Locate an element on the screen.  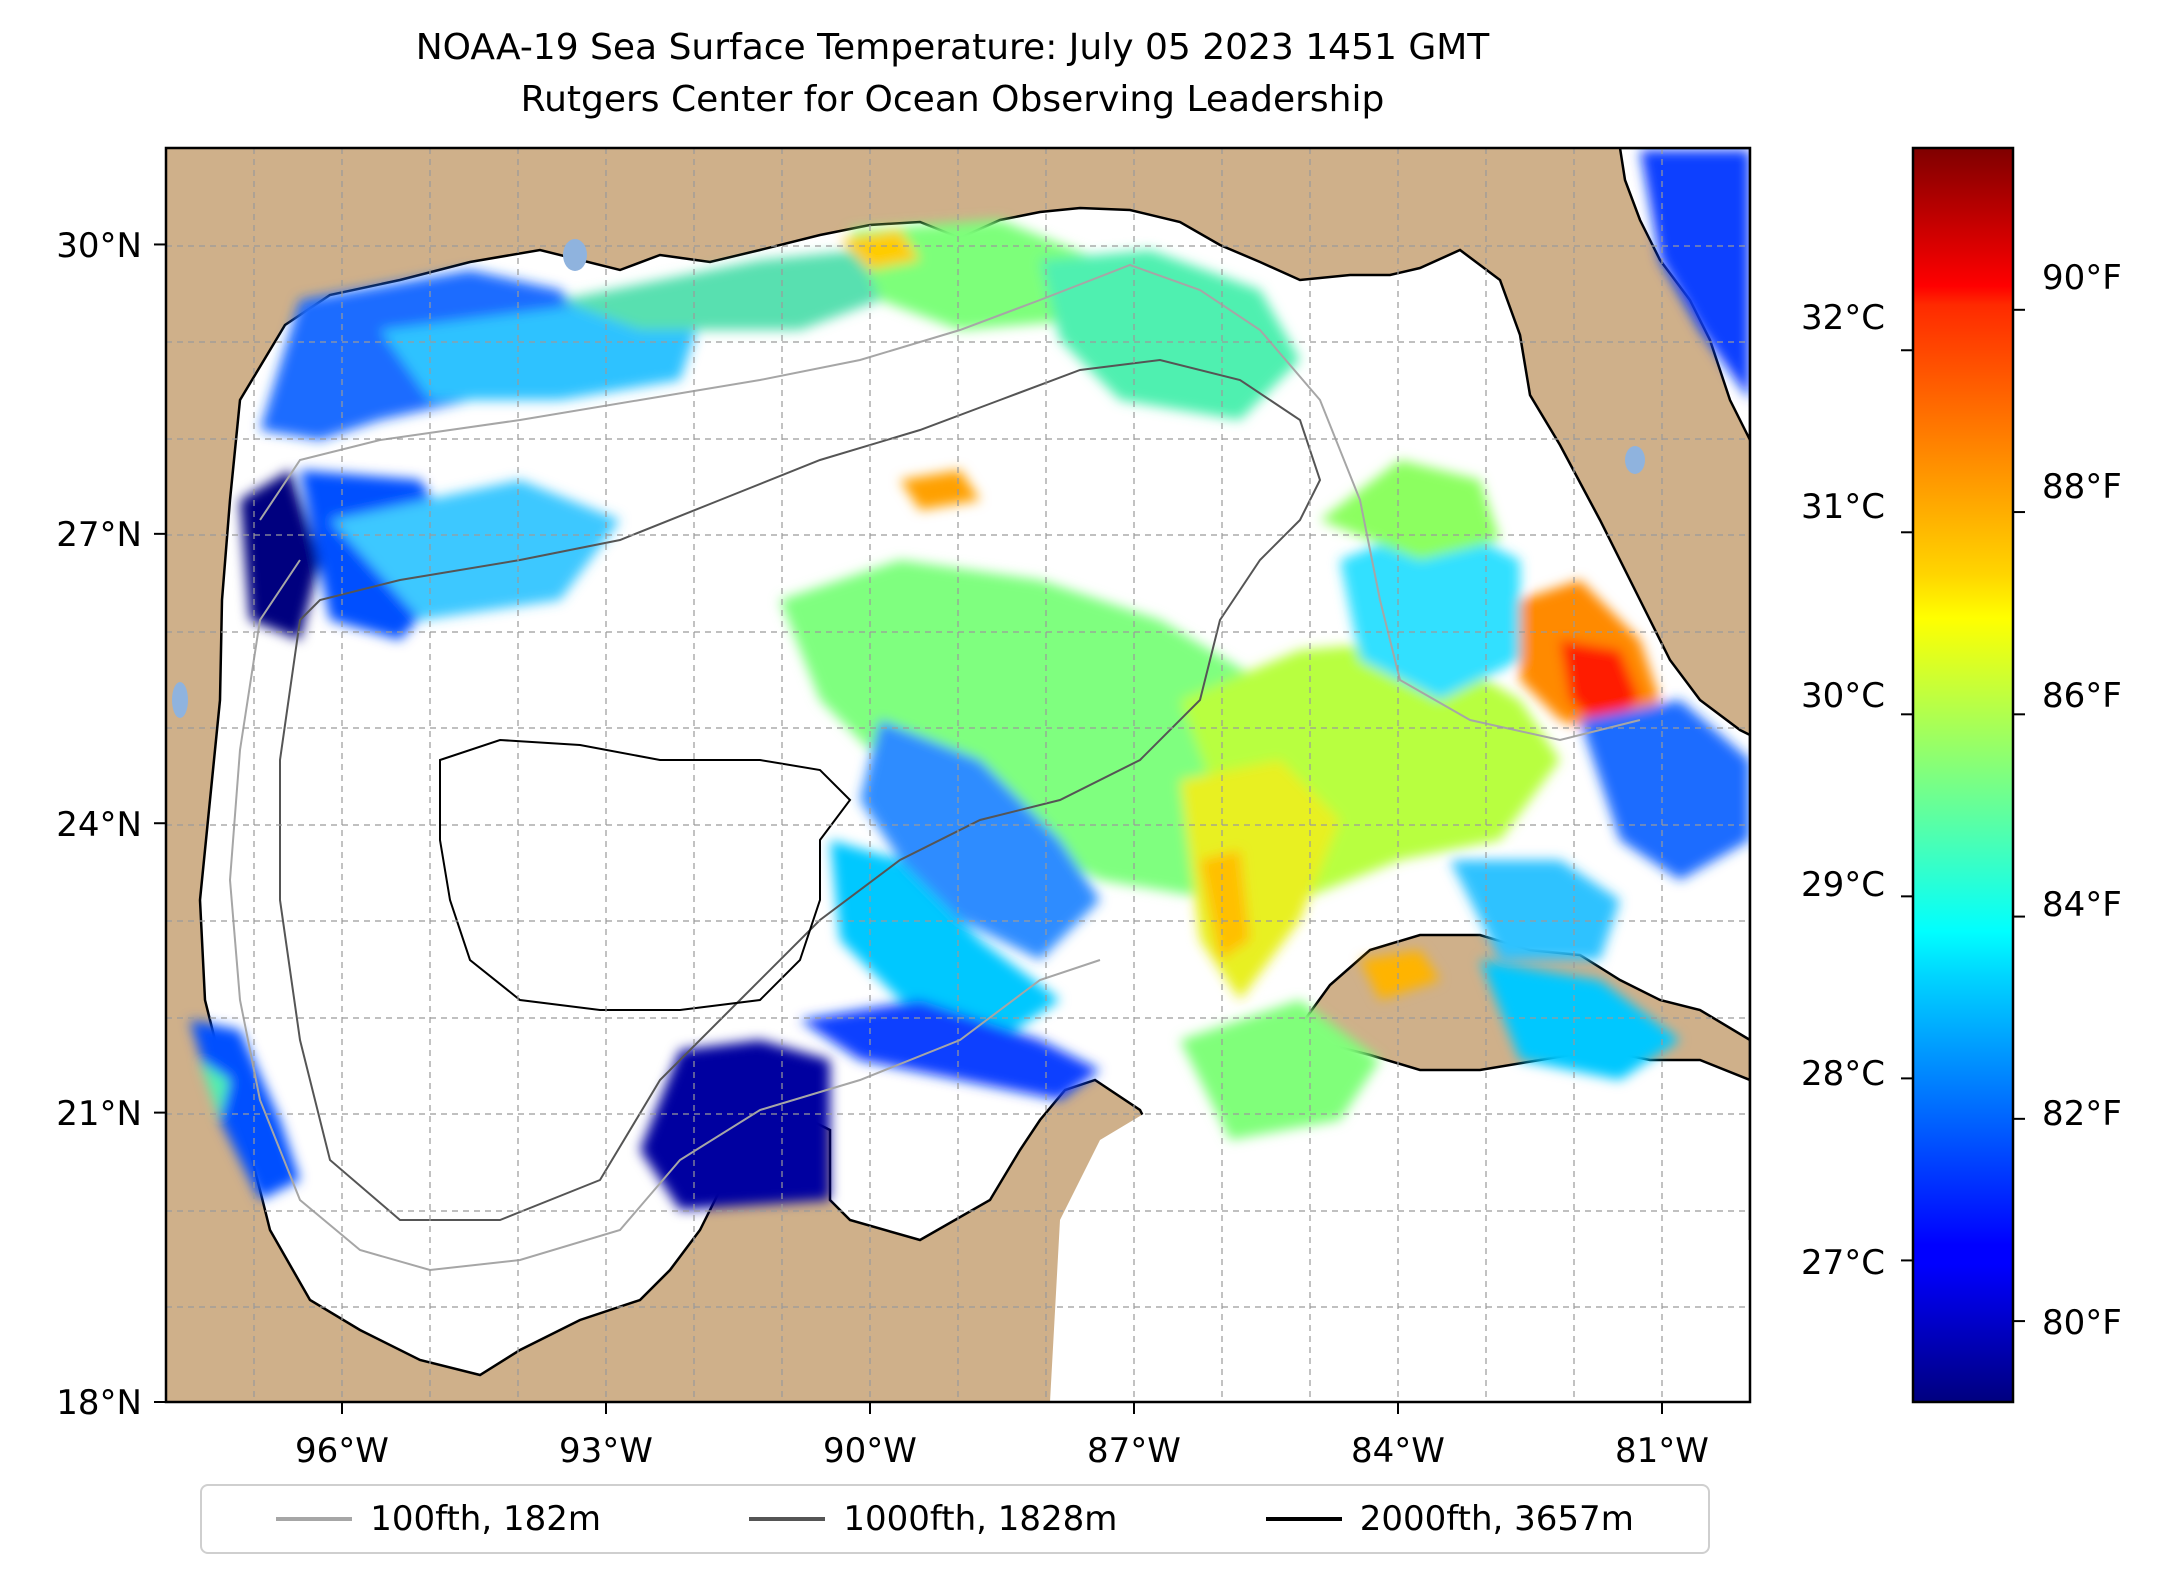
colorbar-gradient is located at coordinates (1963, 775).